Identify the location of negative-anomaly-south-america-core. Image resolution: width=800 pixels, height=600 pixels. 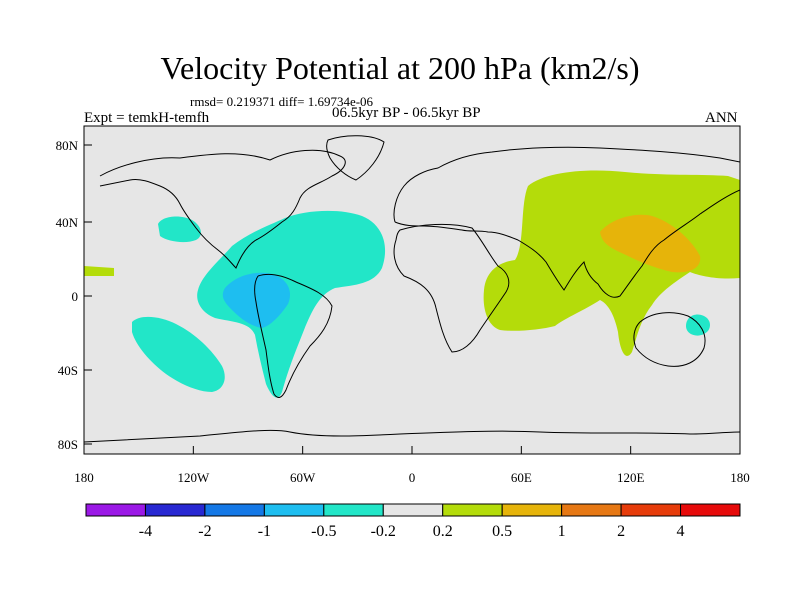
(256, 300).